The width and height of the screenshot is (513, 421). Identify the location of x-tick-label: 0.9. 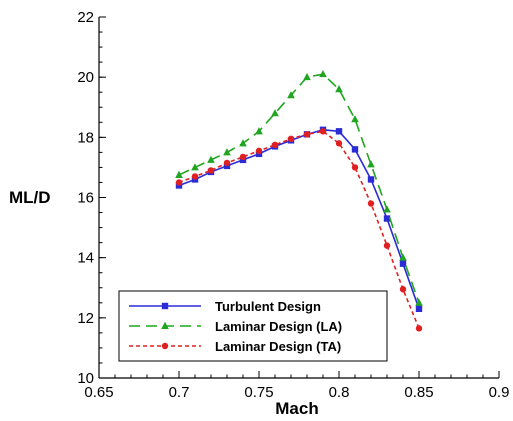
(499, 392).